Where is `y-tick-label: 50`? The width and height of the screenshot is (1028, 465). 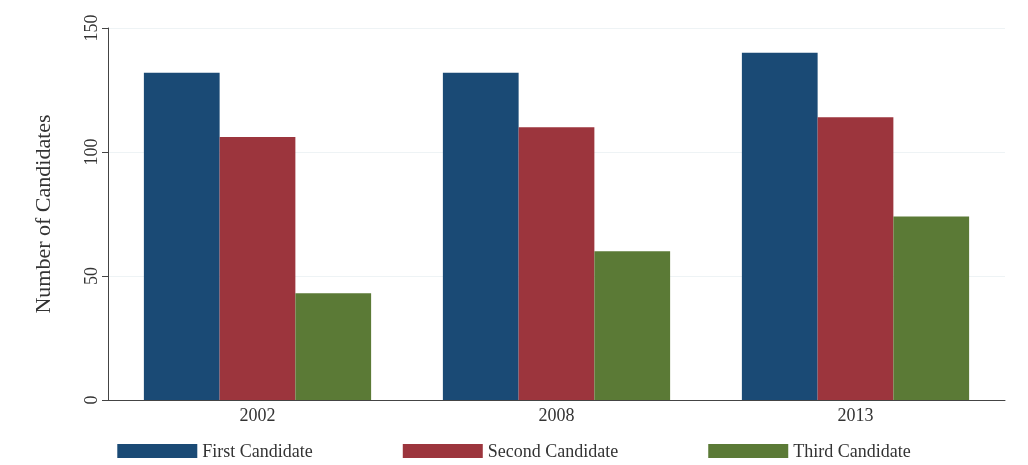 y-tick-label: 50 is located at coordinates (91, 276).